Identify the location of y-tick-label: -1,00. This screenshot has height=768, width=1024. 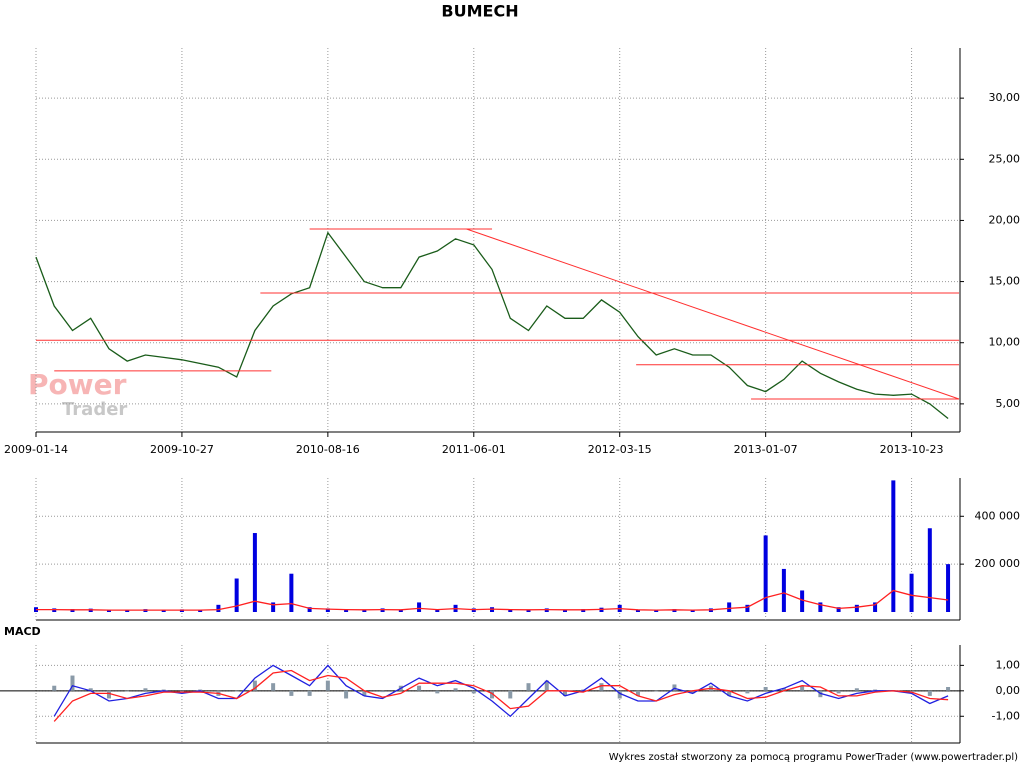
(1006, 715).